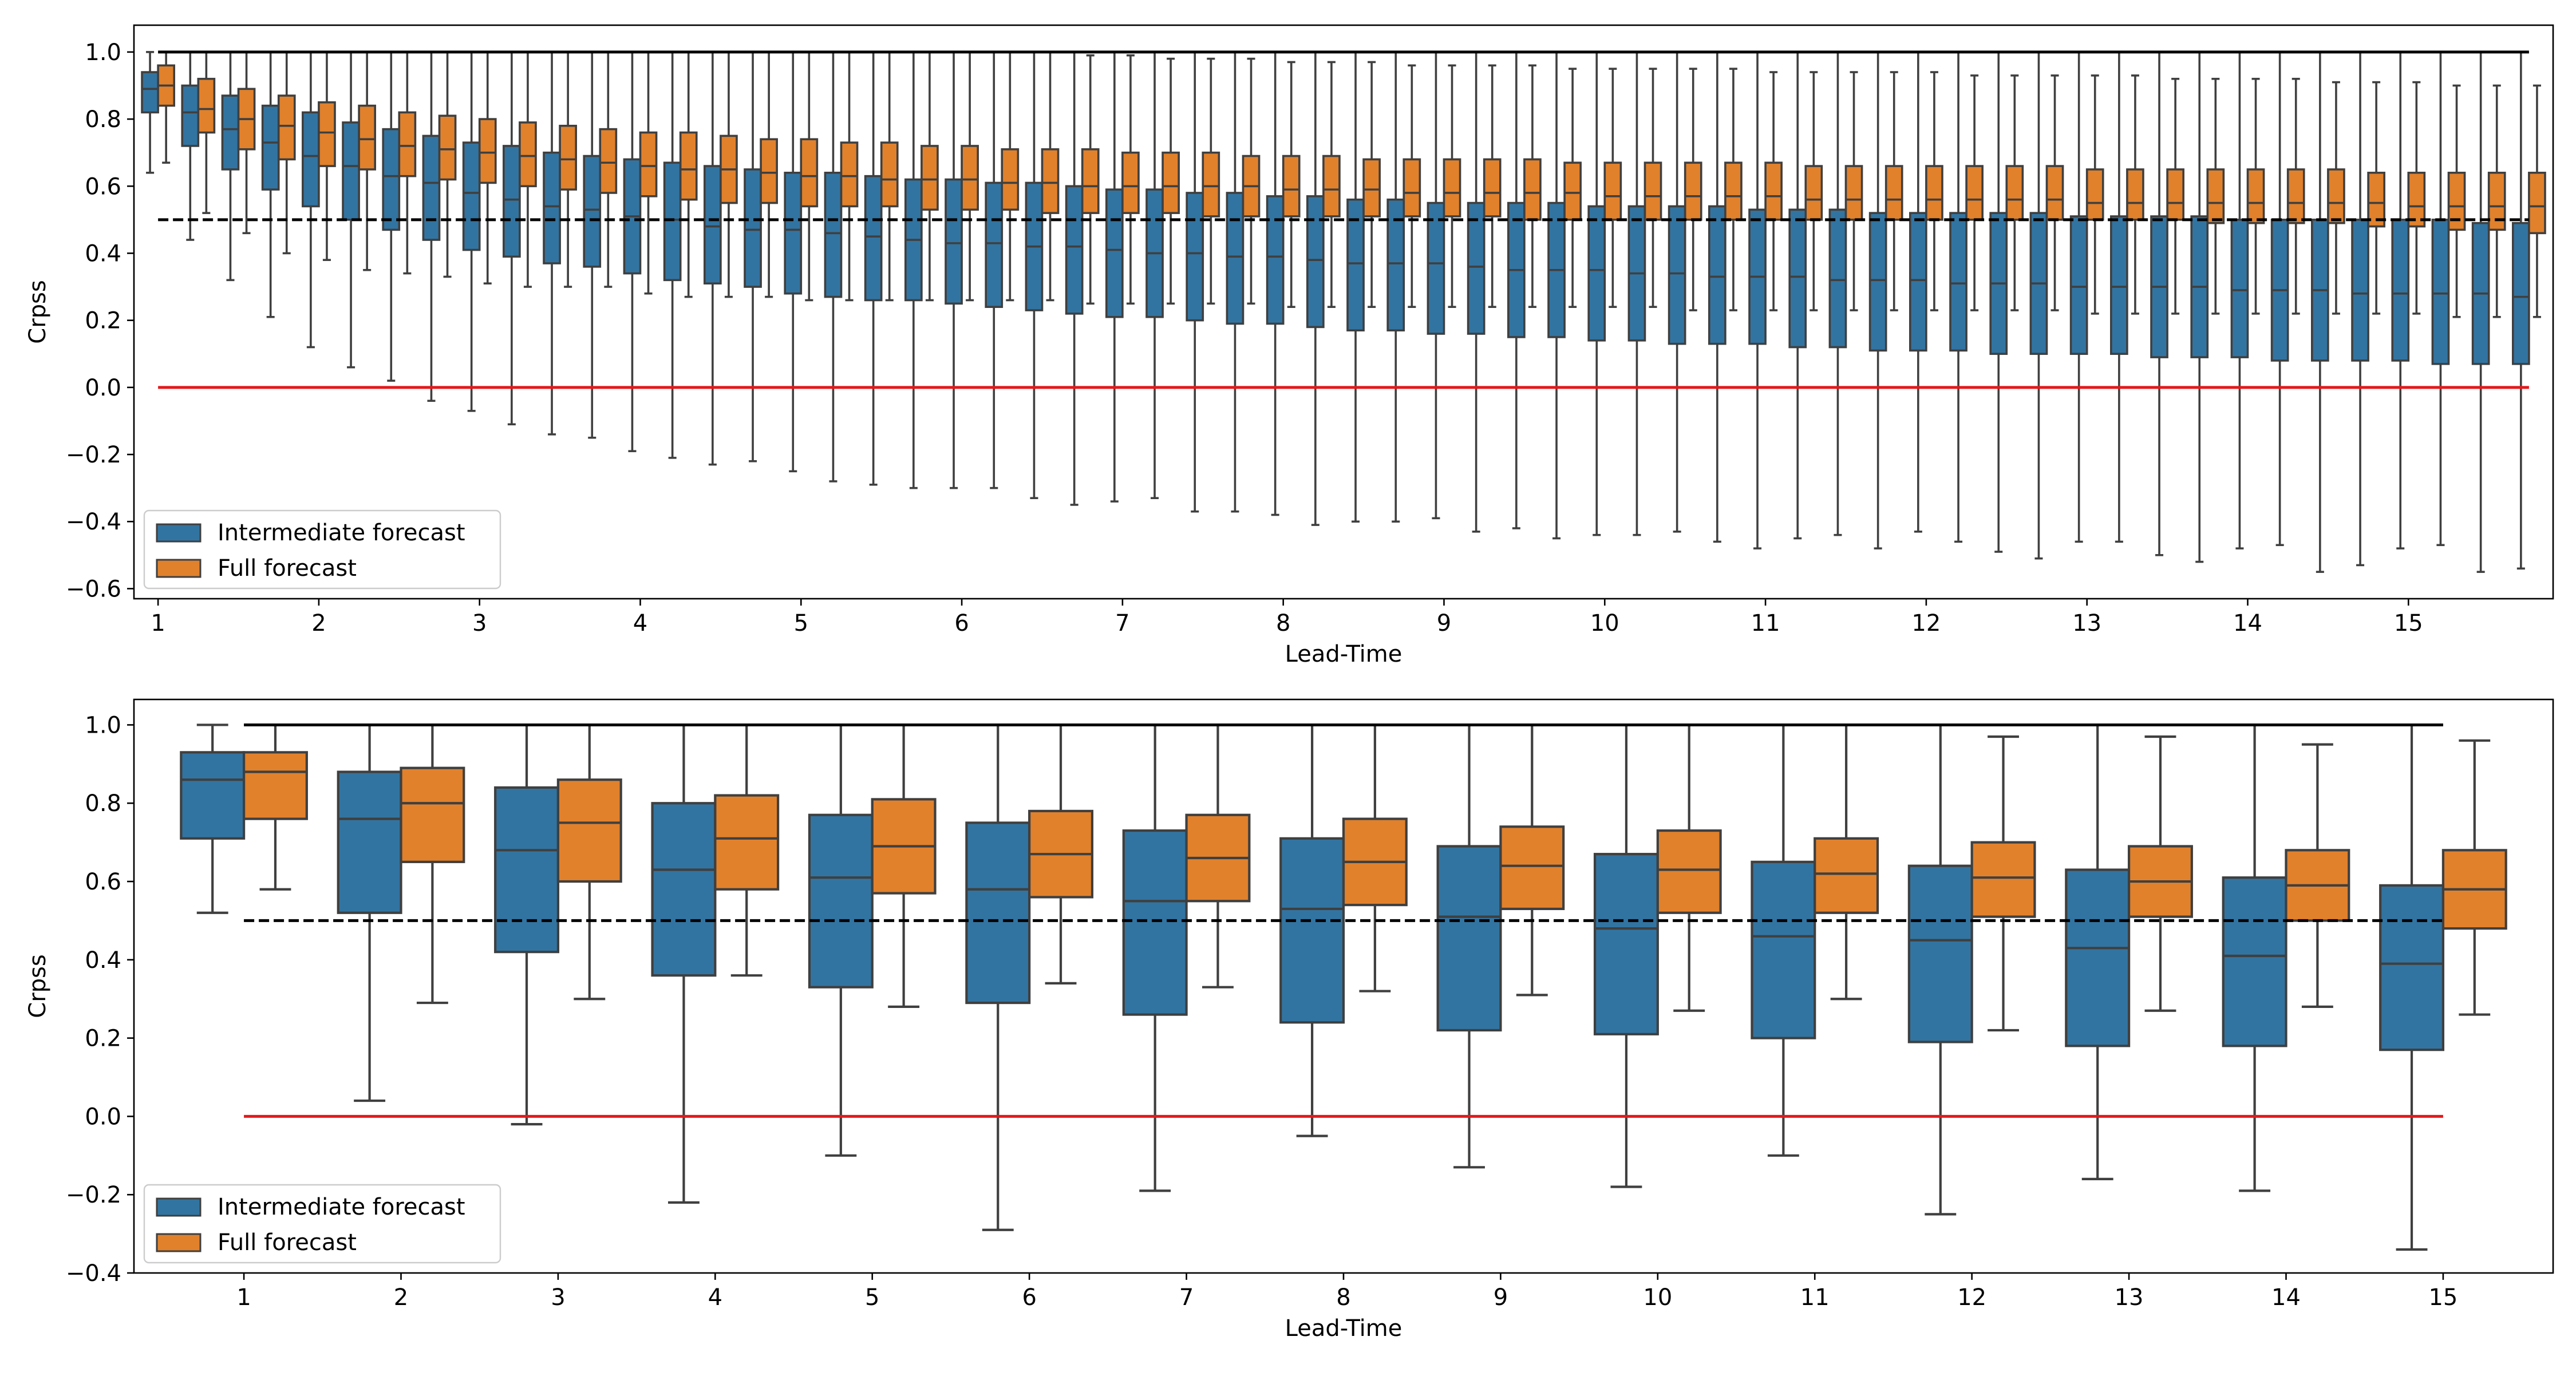 The height and width of the screenshot is (1376, 2576). I want to click on legend-label-full: Full forecast, so click(287, 568).